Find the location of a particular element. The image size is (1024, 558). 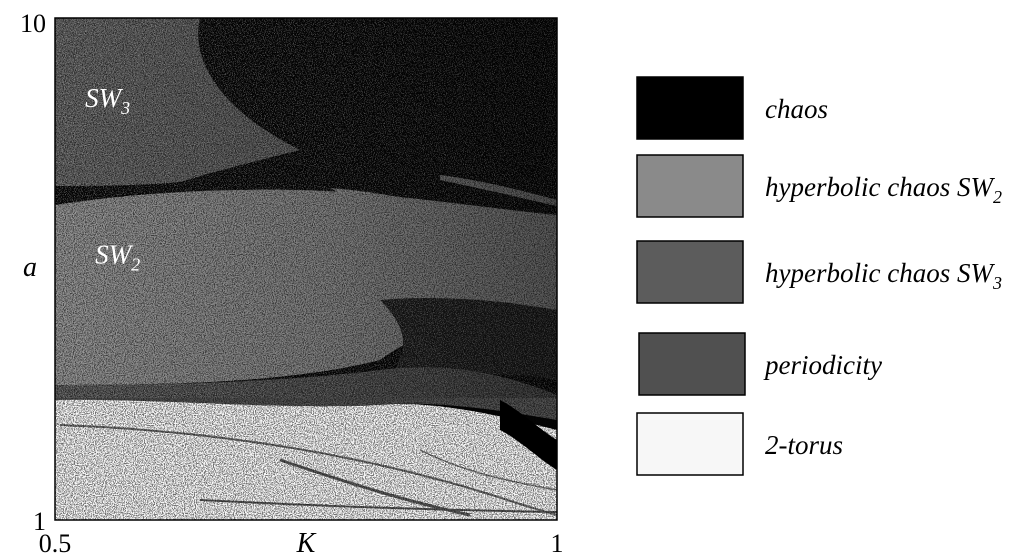

y-tick-bottom: 1 is located at coordinates (39, 521).